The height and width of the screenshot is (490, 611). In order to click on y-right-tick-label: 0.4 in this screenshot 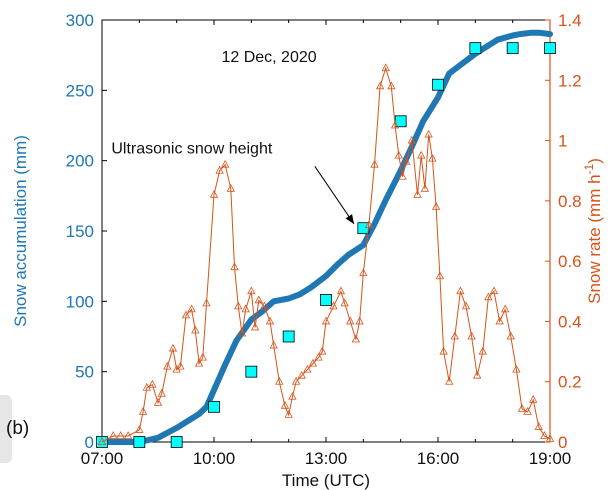, I will do `click(570, 321)`.